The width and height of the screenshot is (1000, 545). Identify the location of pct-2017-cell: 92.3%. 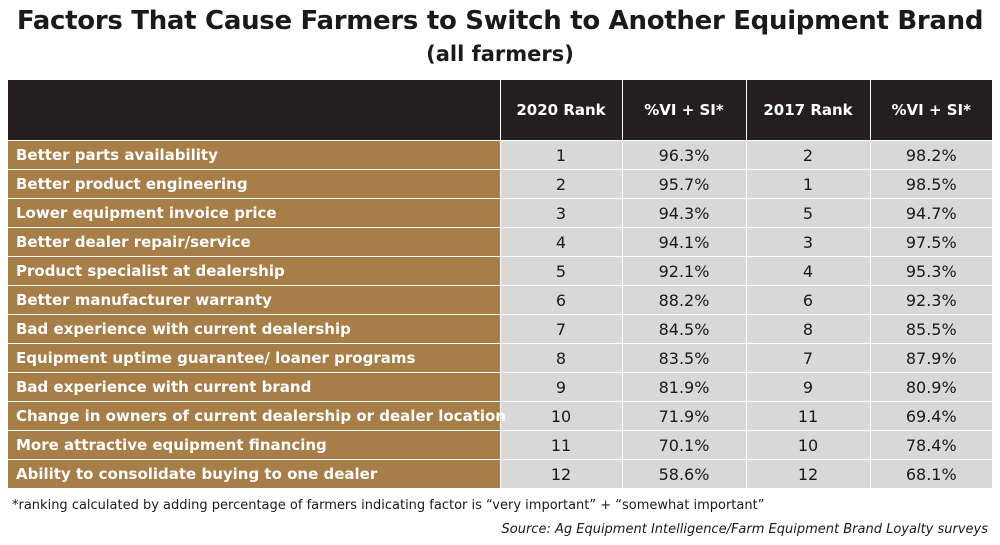
(930, 300).